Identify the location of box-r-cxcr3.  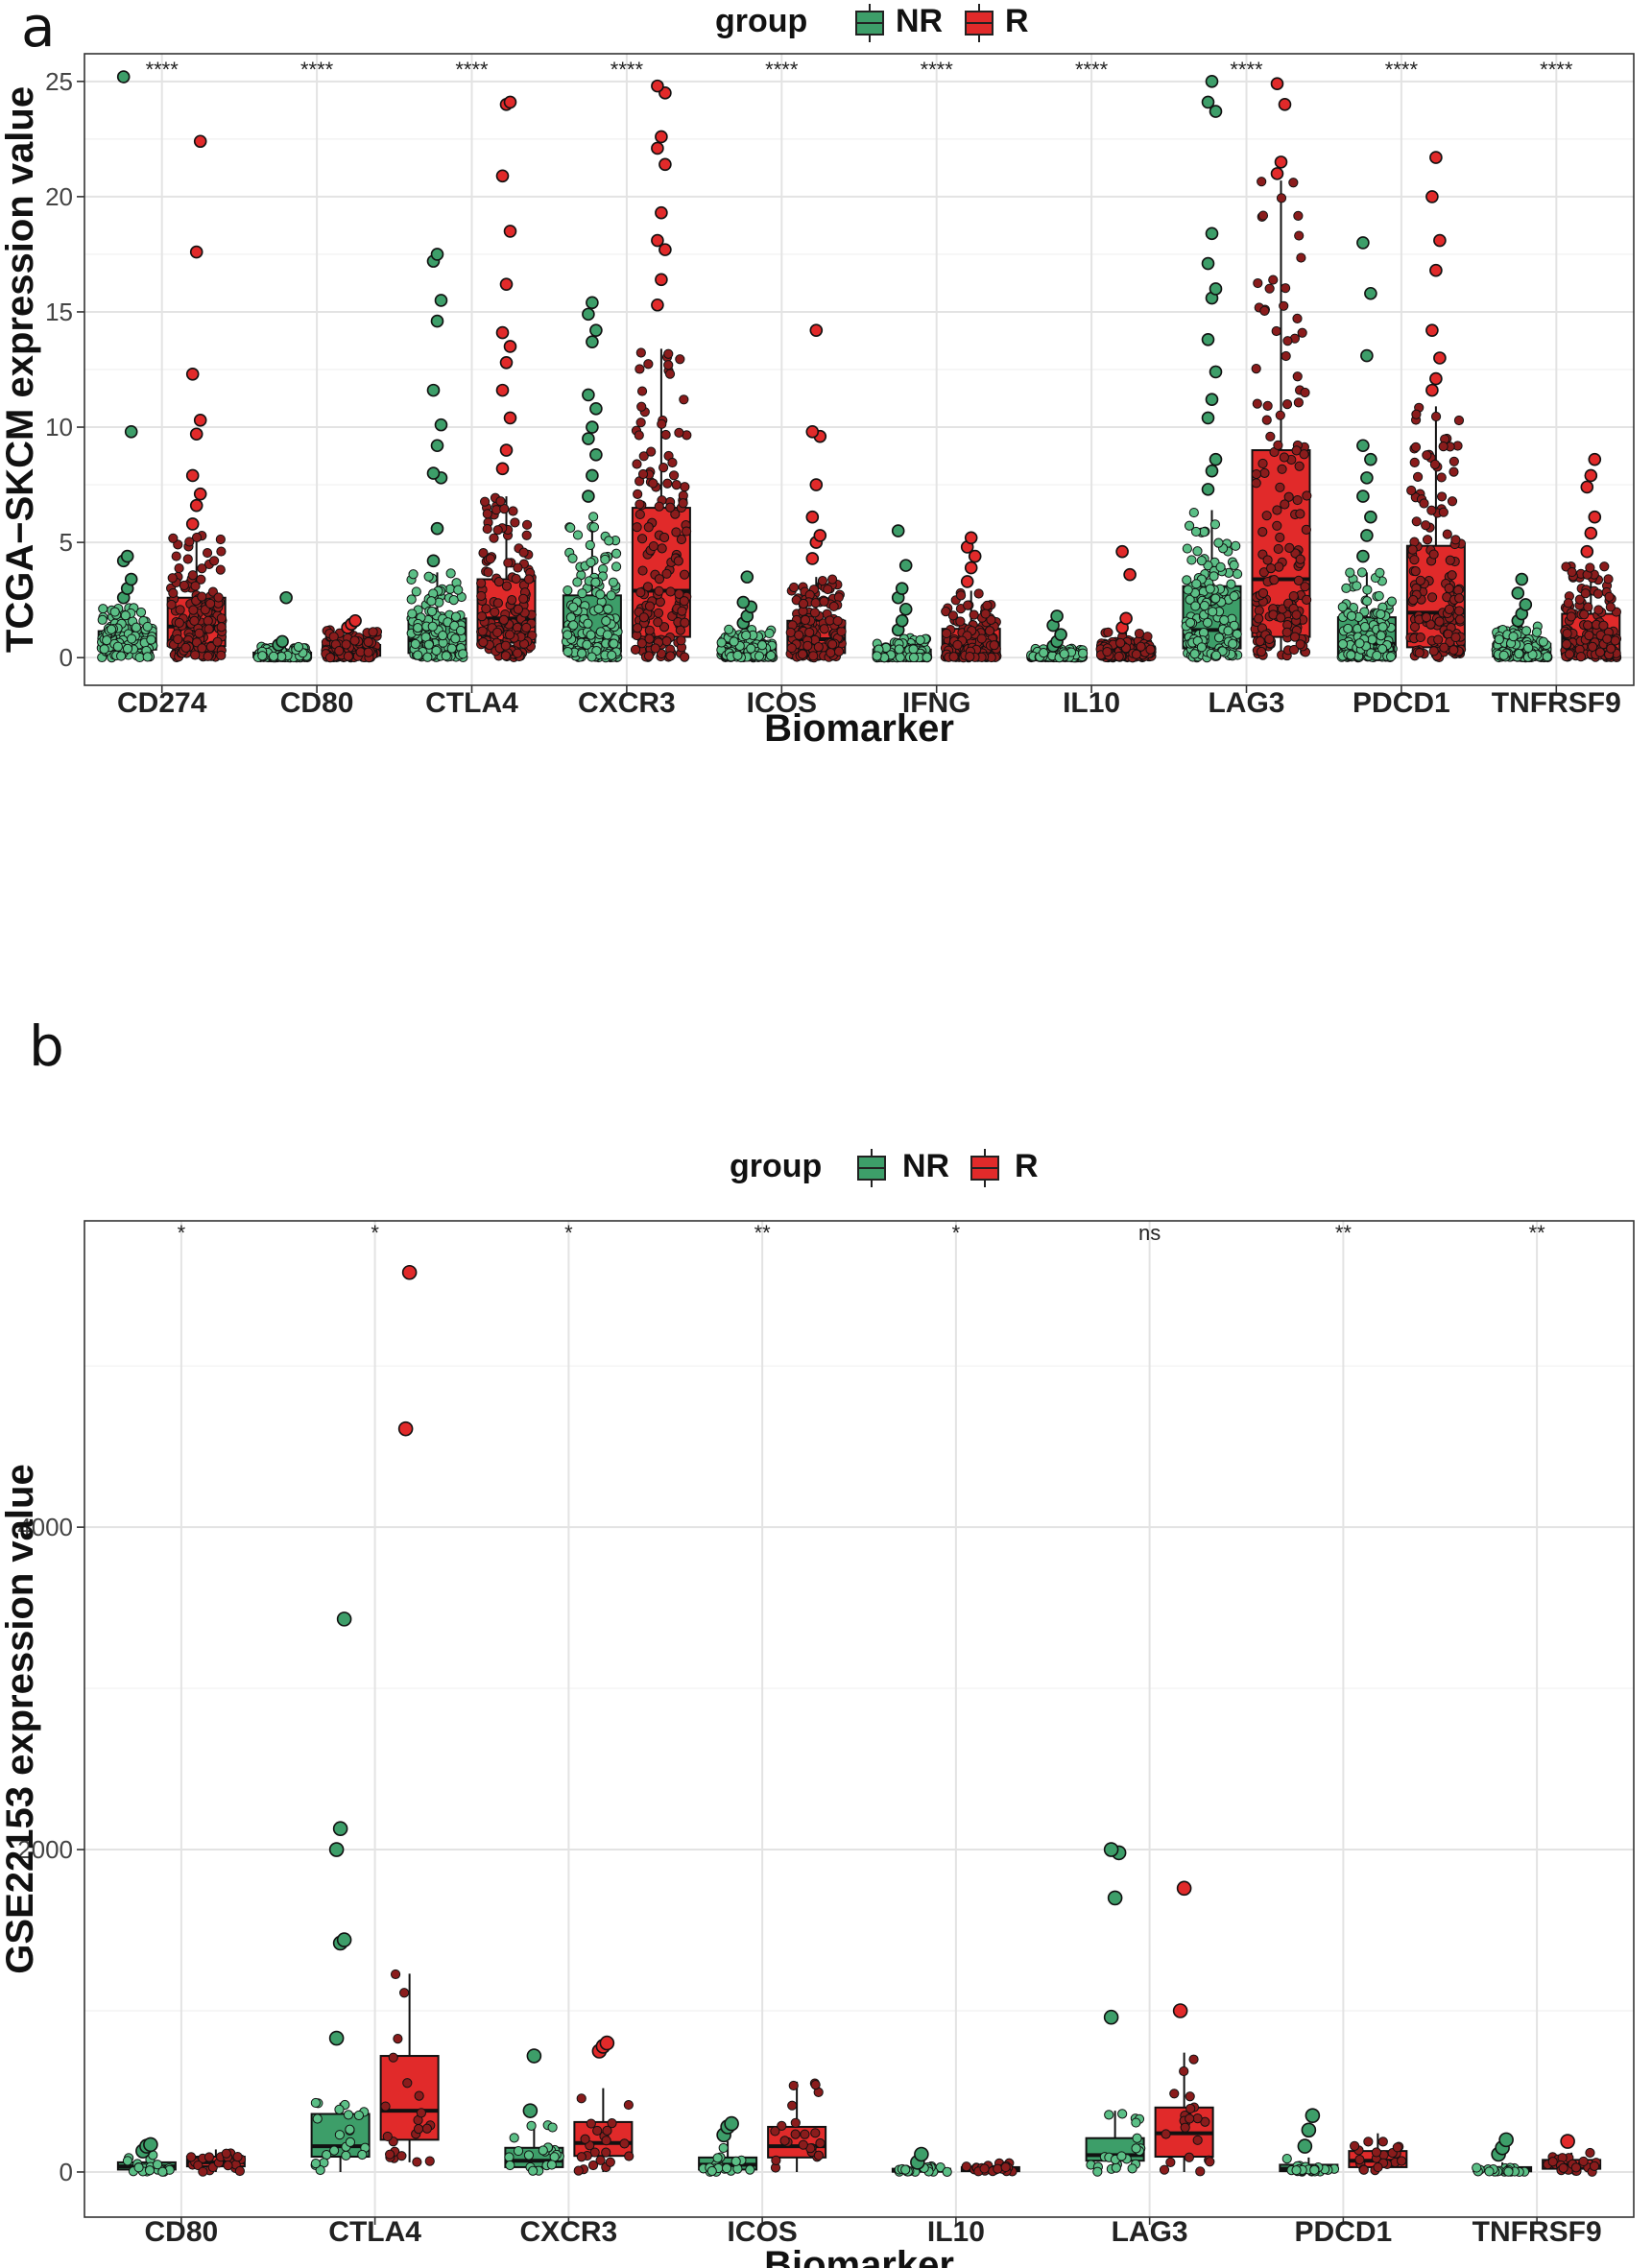
(661, 370).